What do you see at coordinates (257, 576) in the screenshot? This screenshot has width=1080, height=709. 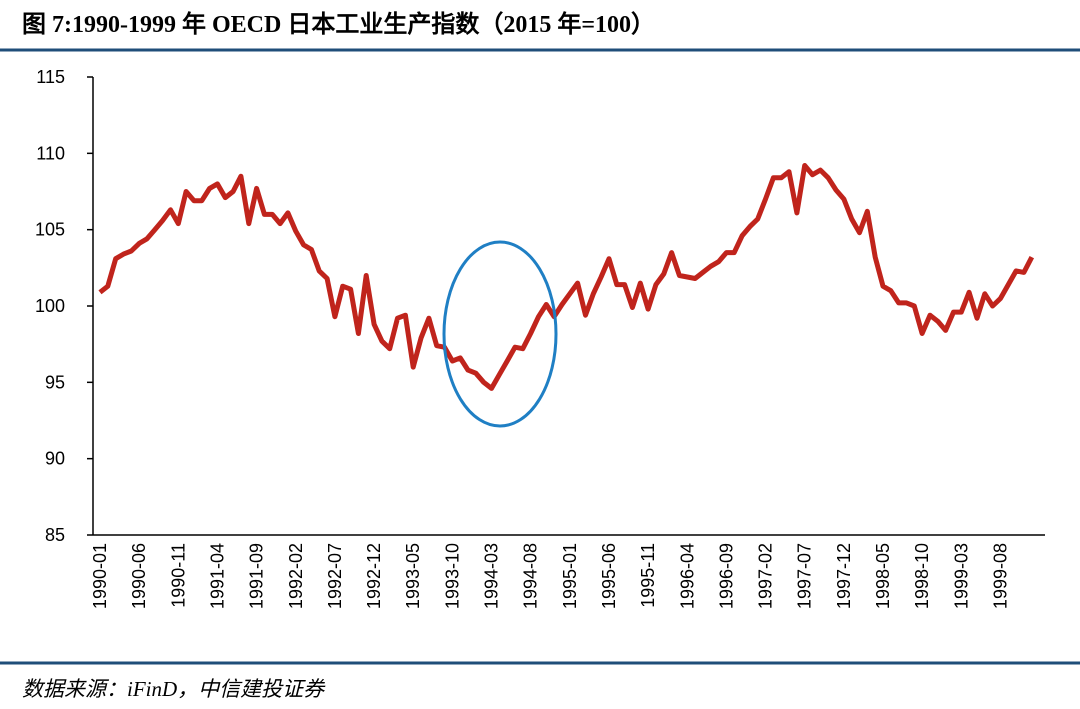 I see `x-tick-label: 1991-09` at bounding box center [257, 576].